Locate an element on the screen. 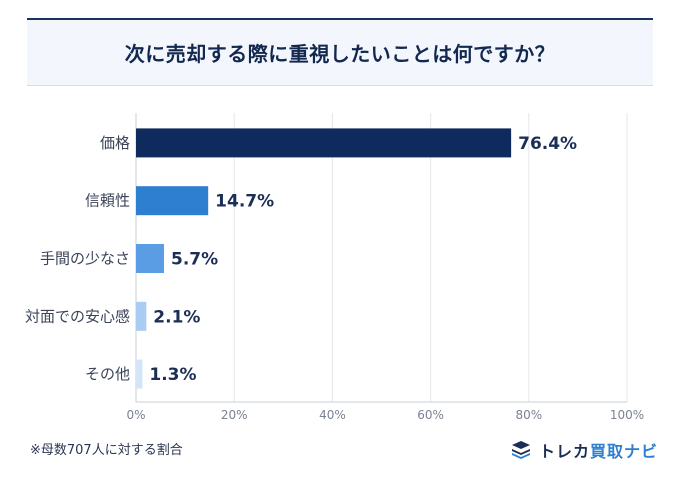 This screenshot has width=680, height=480. x-tick-label: 40% is located at coordinates (332, 415).